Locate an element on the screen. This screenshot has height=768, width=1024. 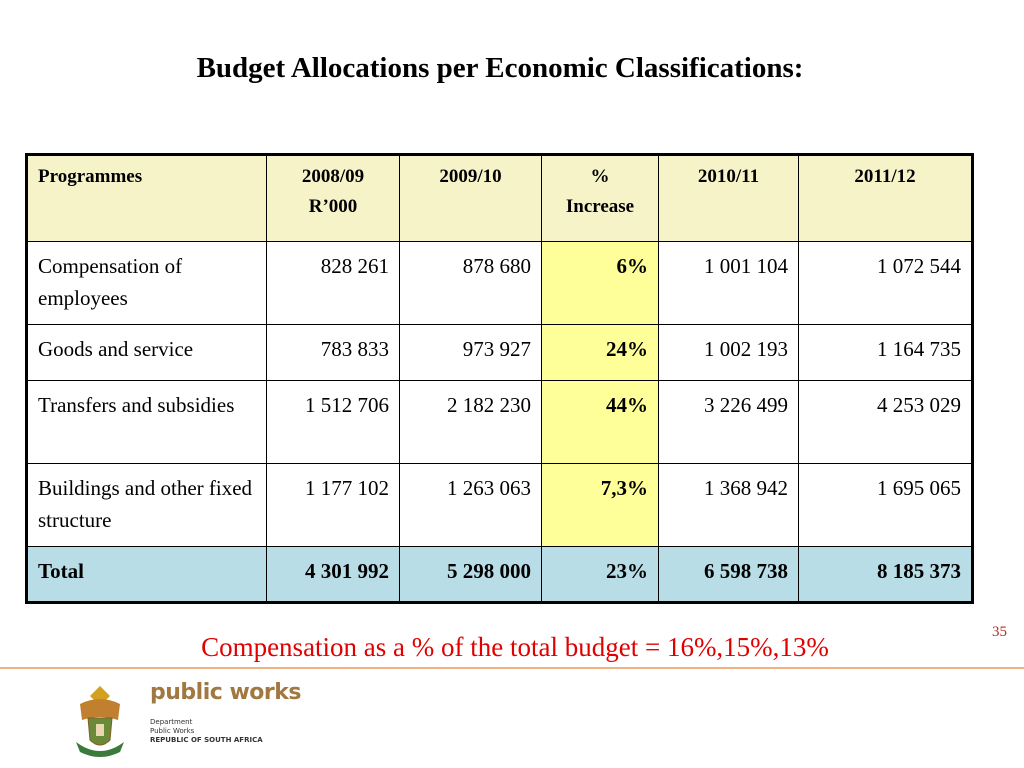
row-label: Compensation of employees is located at coordinates (146, 283).